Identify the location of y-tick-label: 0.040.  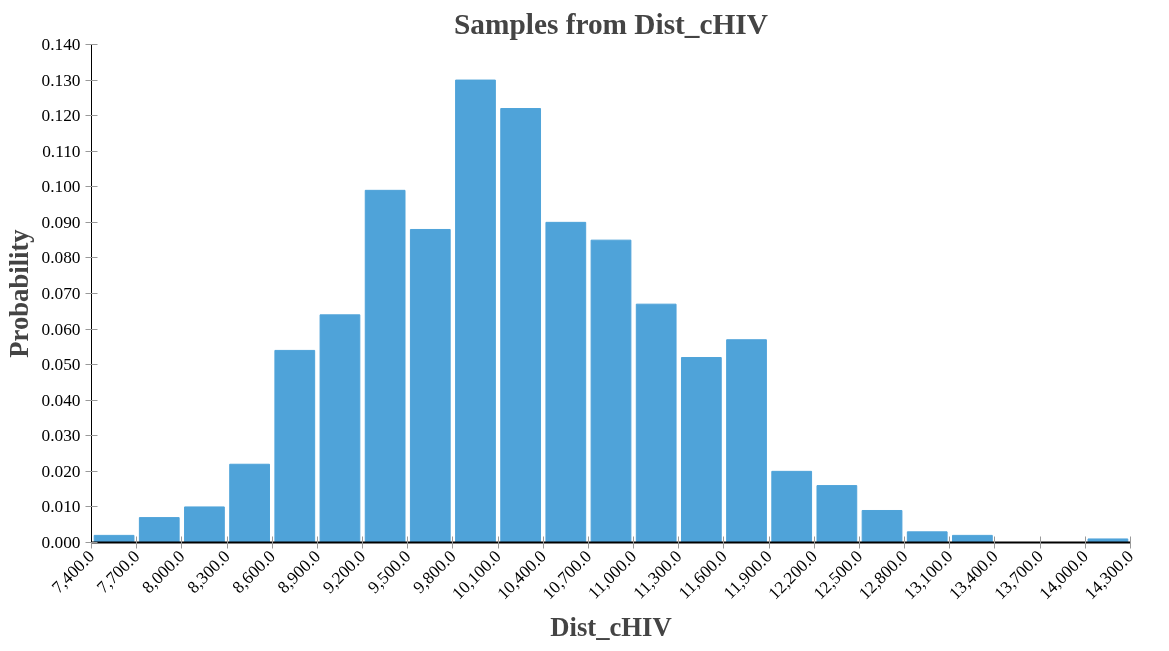
(61, 400).